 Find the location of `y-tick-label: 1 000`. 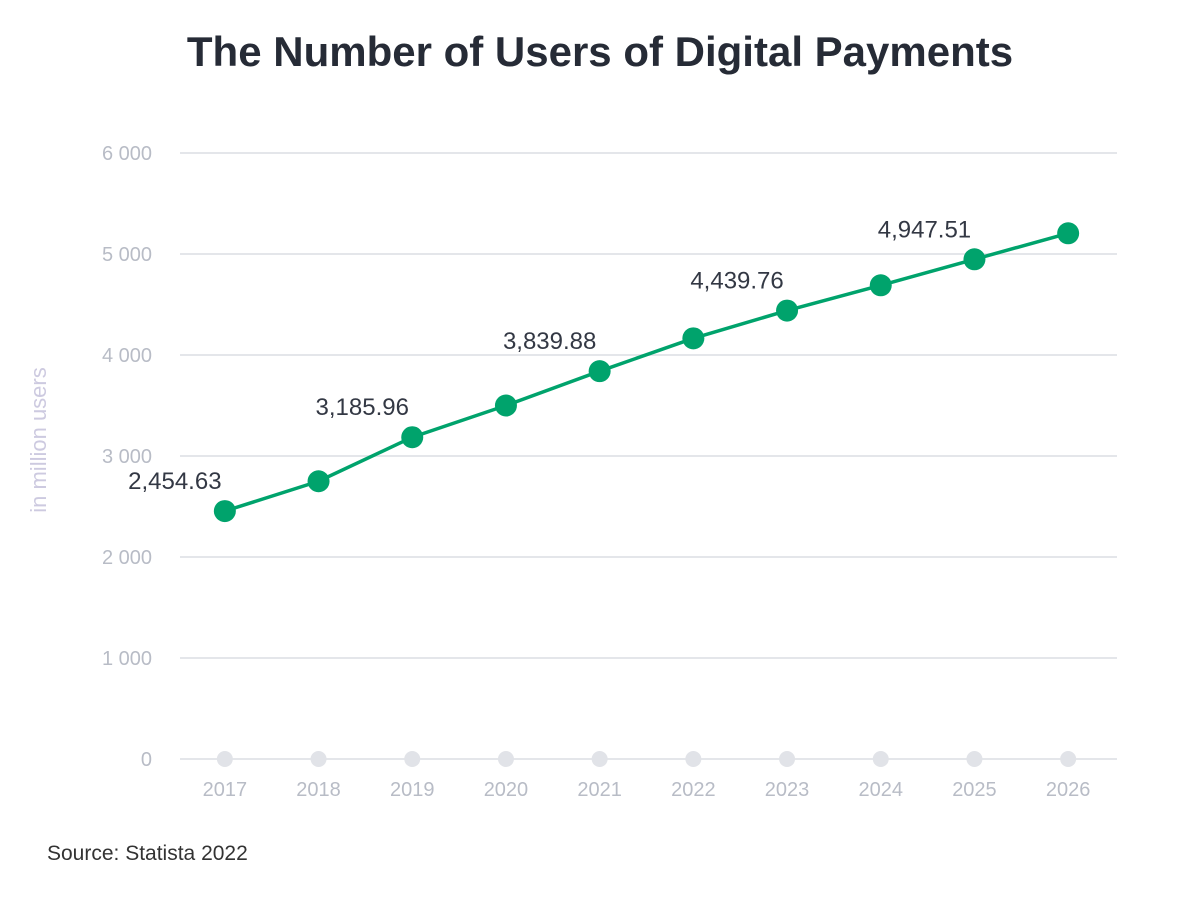

y-tick-label: 1 000 is located at coordinates (127, 659).